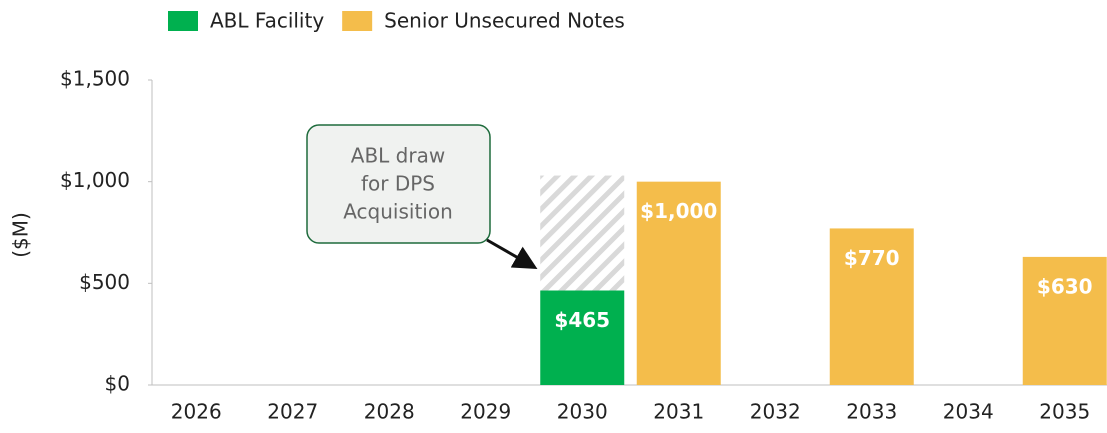 This screenshot has width=1107, height=433. Describe the element at coordinates (485, 412) in the screenshot. I see `x-tick-label: 2029` at that location.